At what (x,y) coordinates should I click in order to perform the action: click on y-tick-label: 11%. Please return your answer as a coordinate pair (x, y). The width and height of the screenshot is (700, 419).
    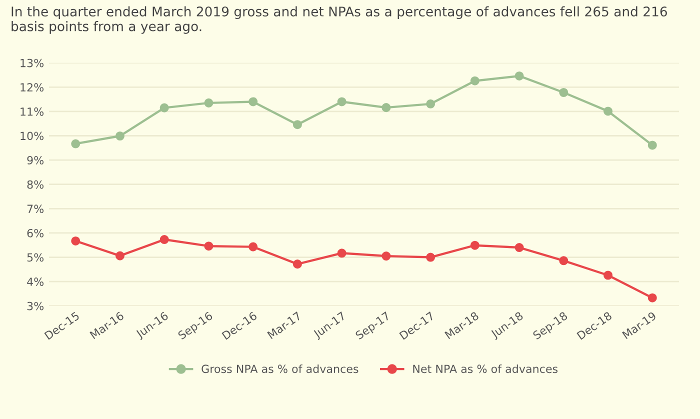
    Looking at the image, I should click on (32, 111).